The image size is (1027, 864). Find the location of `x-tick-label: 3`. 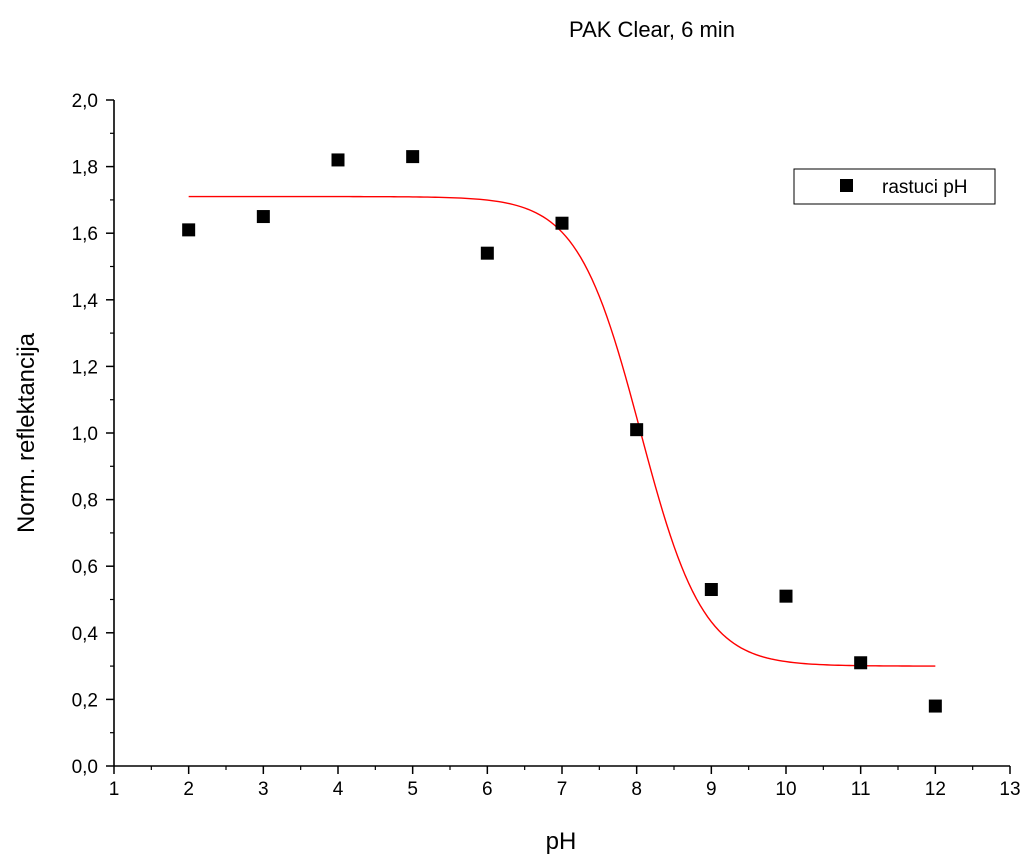

x-tick-label: 3 is located at coordinates (263, 789).